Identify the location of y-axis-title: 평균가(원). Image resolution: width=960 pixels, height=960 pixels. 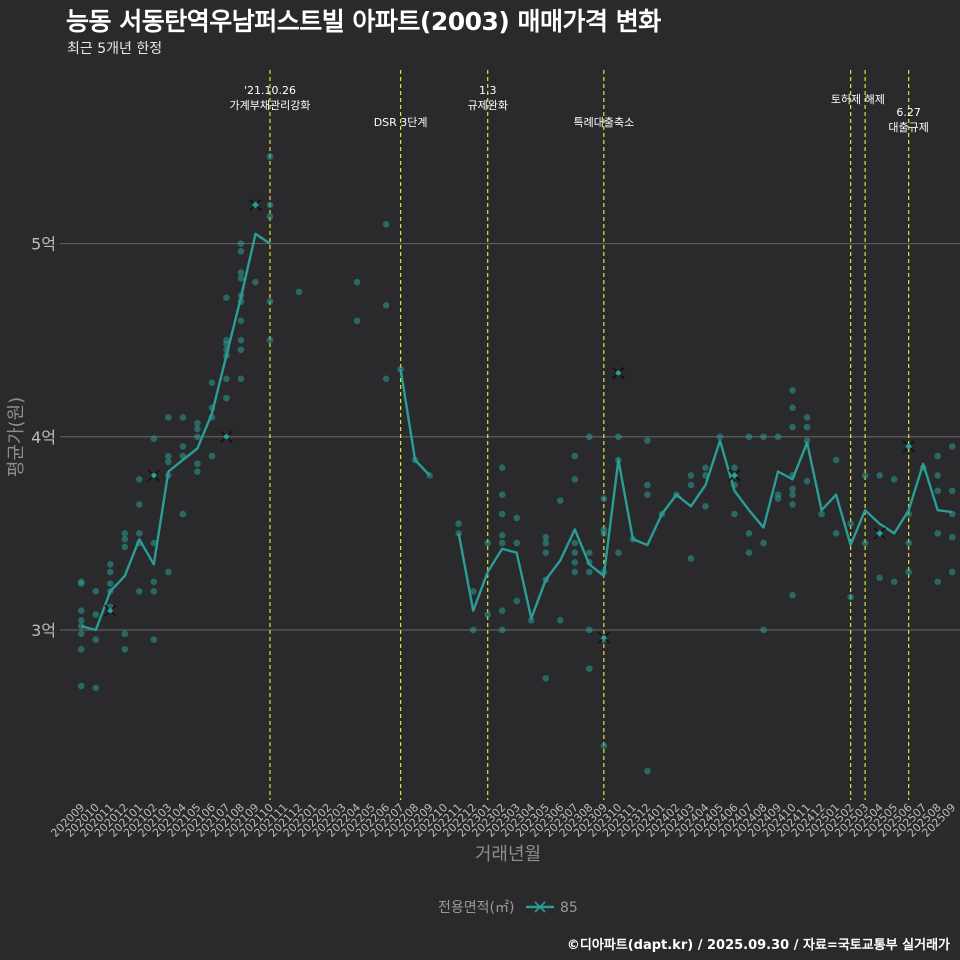
(16, 437).